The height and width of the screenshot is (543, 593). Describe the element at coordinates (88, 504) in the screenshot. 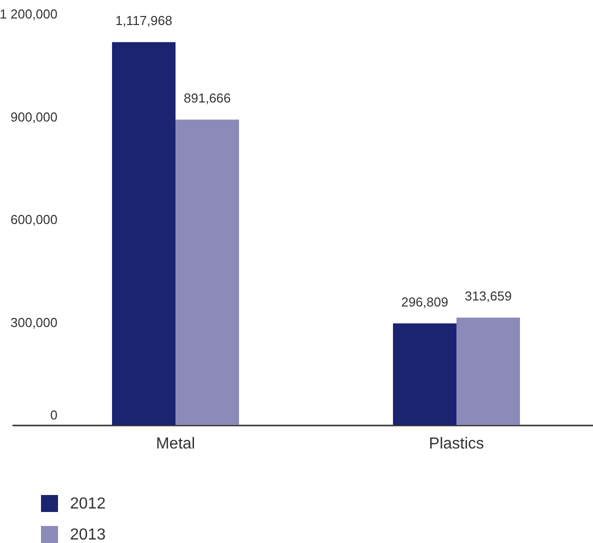

I see `legend-label: 2012` at that location.